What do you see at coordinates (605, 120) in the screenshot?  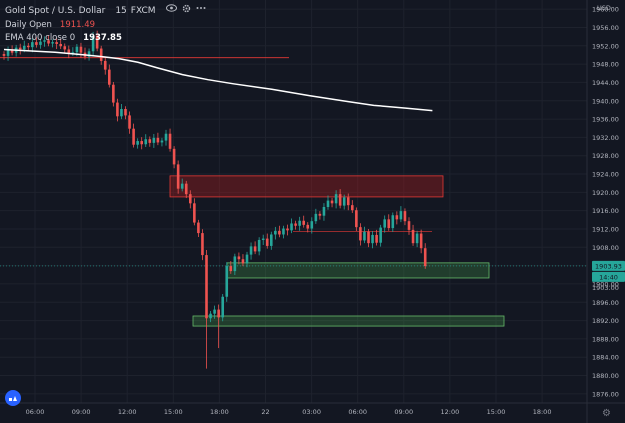 I see `price-tick-label: 1936.00` at bounding box center [605, 120].